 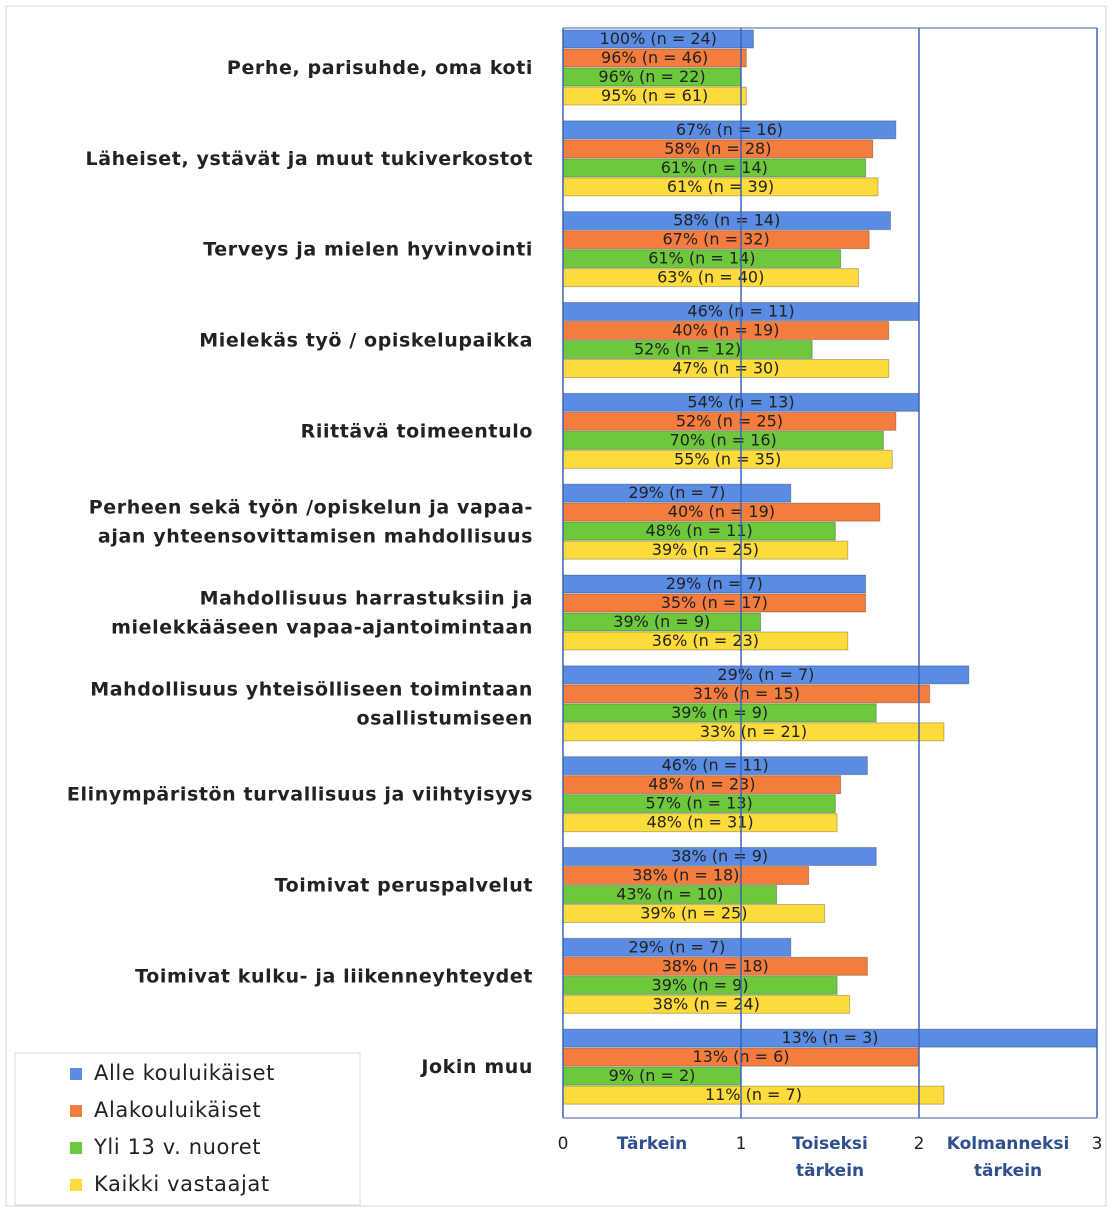 What do you see at coordinates (710, 277) in the screenshot?
I see `bar-label: 63% (n = 40)` at bounding box center [710, 277].